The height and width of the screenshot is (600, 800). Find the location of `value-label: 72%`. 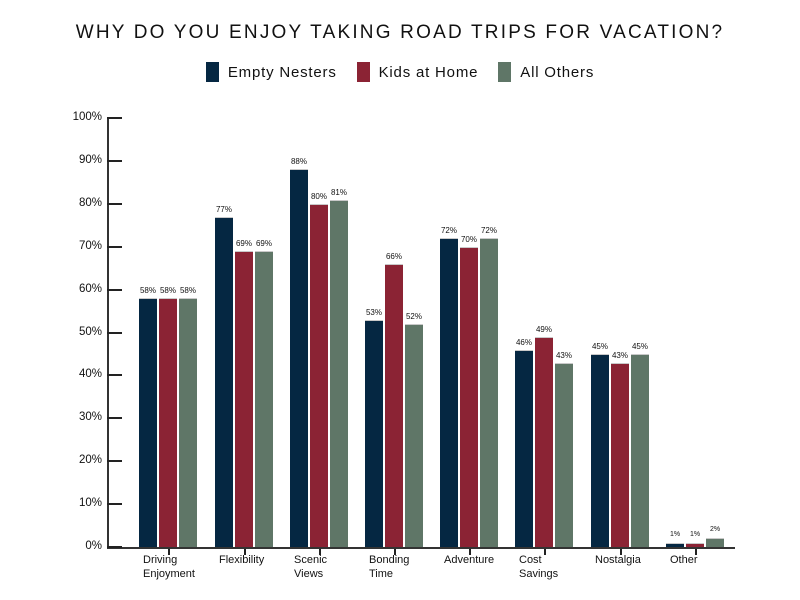

value-label: 72% is located at coordinates (488, 231).